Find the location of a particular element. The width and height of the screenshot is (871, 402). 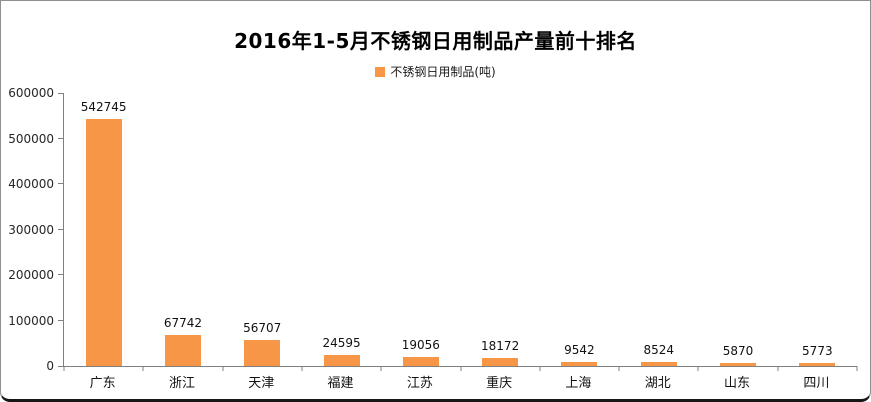

bar-value-label: 5870 is located at coordinates (738, 351).